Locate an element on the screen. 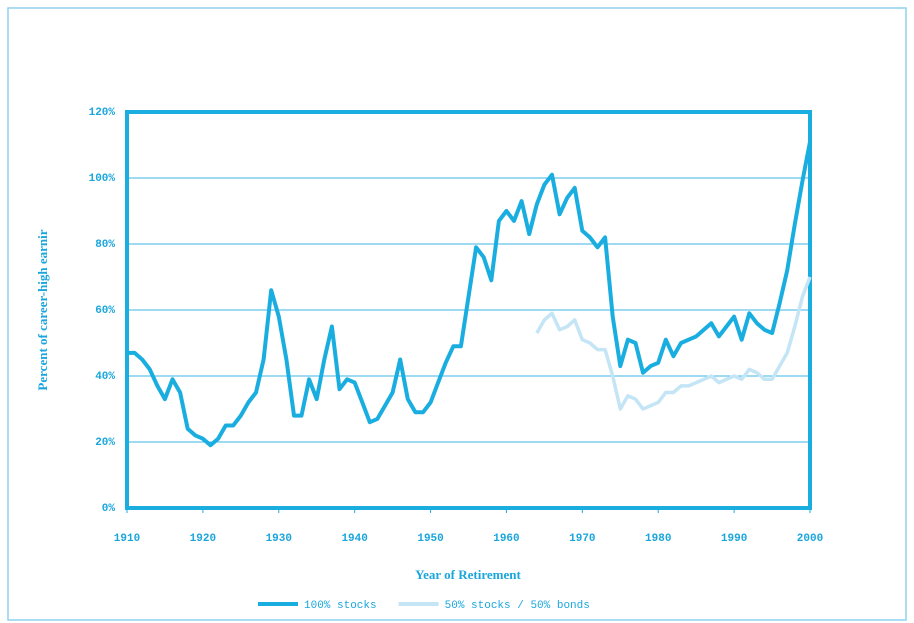 This screenshot has height=623, width=914. x-tick-label: 1980 is located at coordinates (658, 539).